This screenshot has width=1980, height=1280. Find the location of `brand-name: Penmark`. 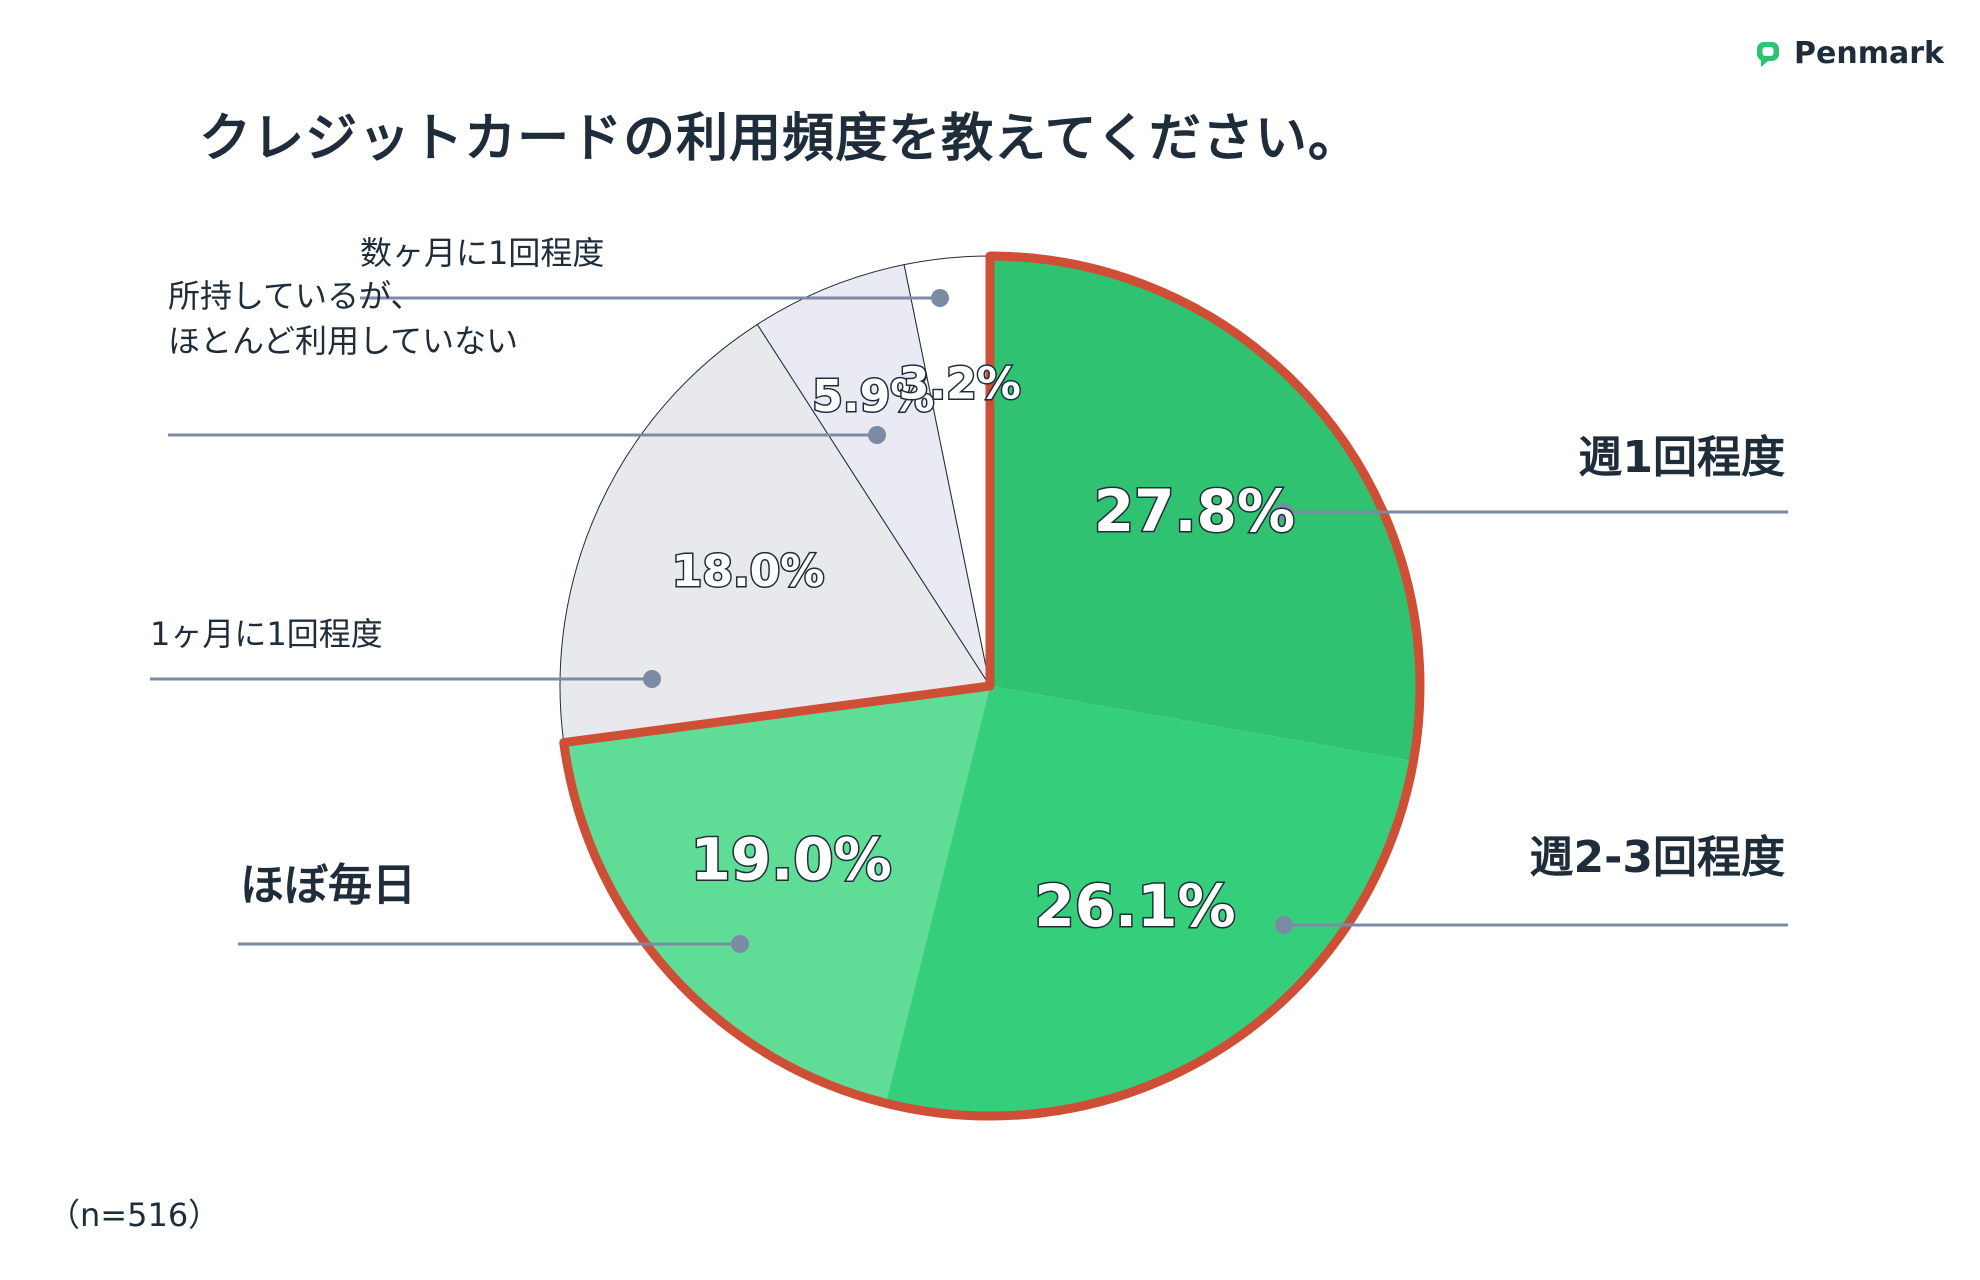

brand-name: Penmark is located at coordinates (1869, 53).